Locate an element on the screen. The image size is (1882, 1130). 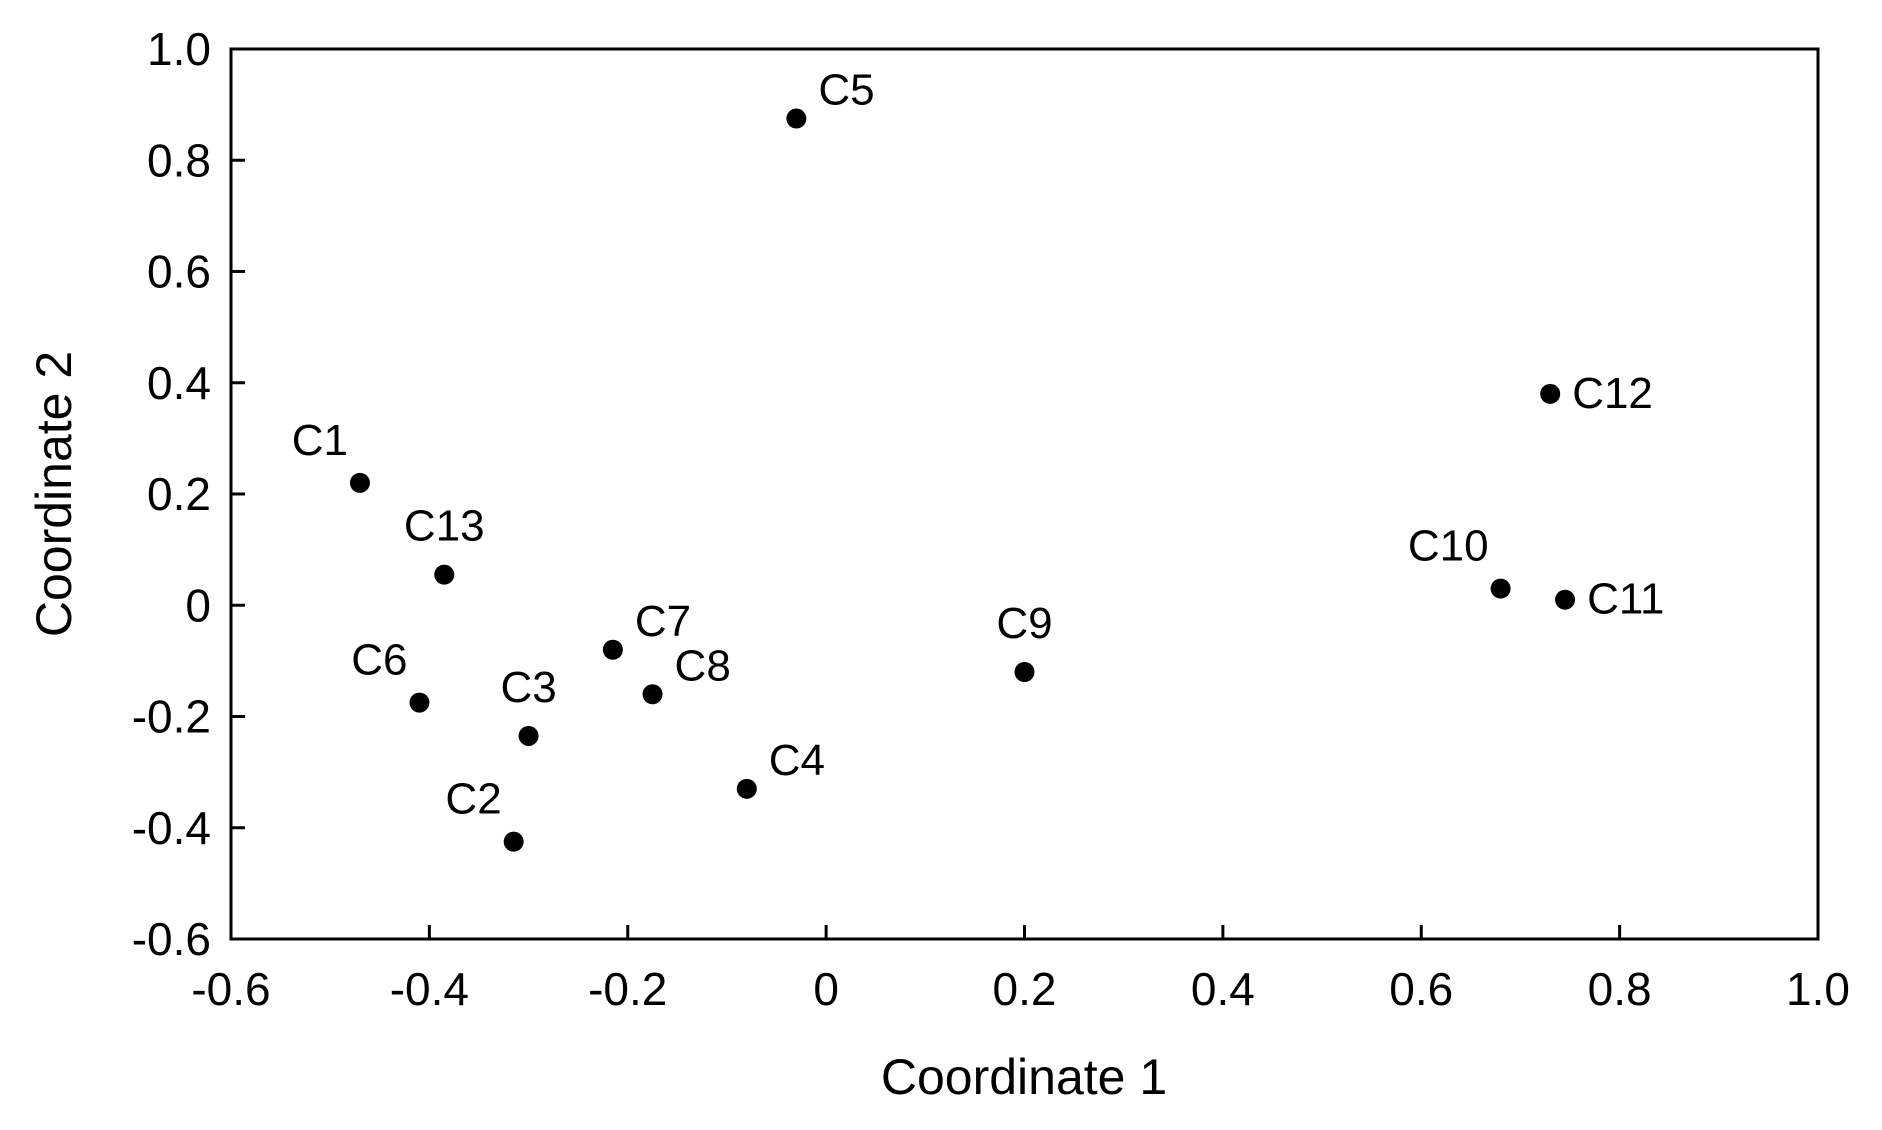
x-axis-title: Coordinate 1 is located at coordinates (1024, 1077).